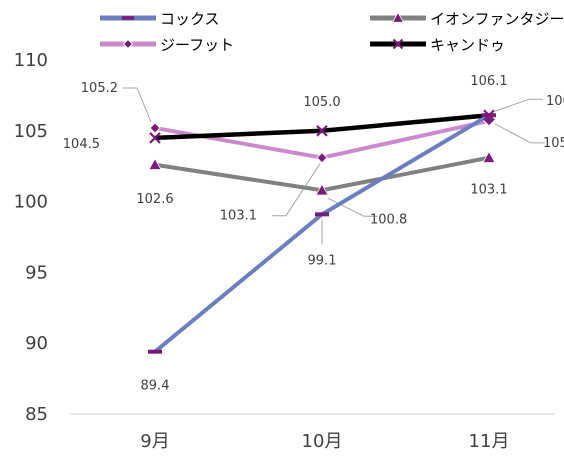  I want to click on series-line, so click(322, 126).